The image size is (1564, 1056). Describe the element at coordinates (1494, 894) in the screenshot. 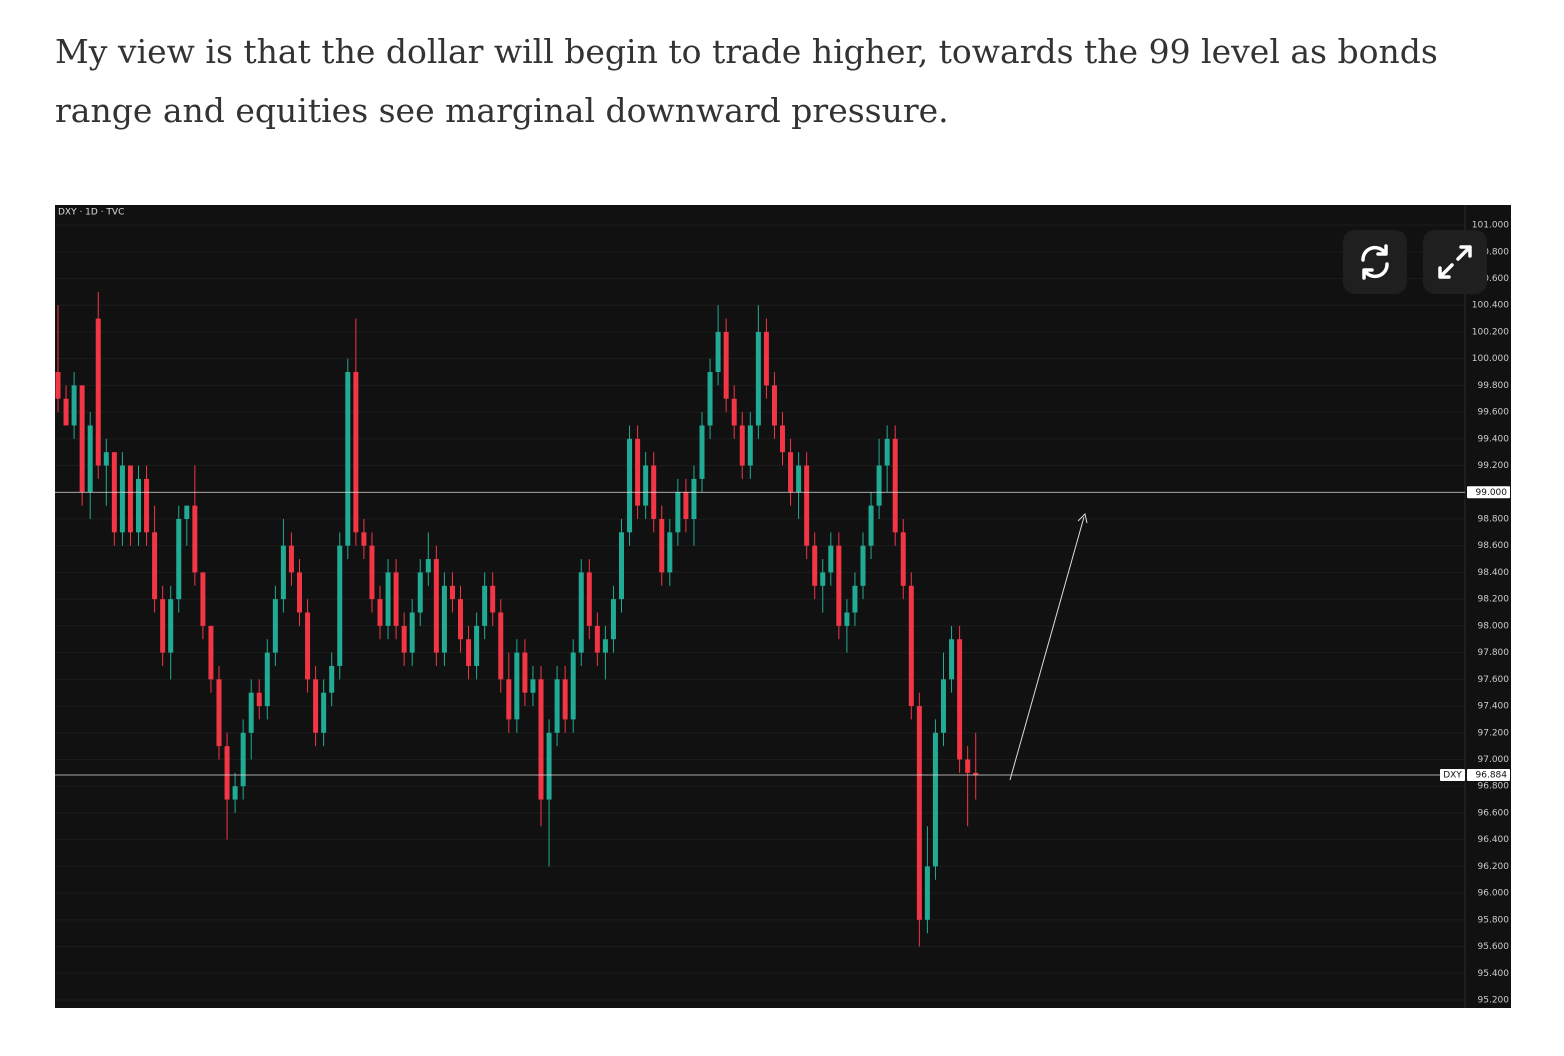

I see `y-tick-label: 96.000` at that location.